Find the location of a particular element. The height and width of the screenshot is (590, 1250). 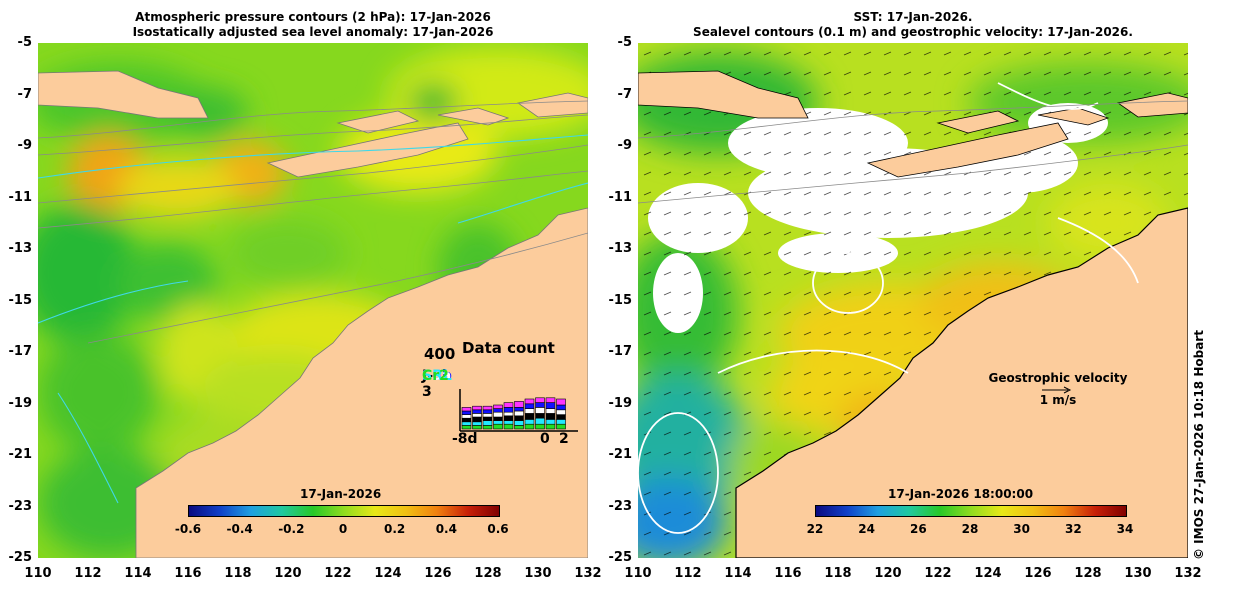

satellite-label-j-3: J-3 is located at coordinates (428, 384).